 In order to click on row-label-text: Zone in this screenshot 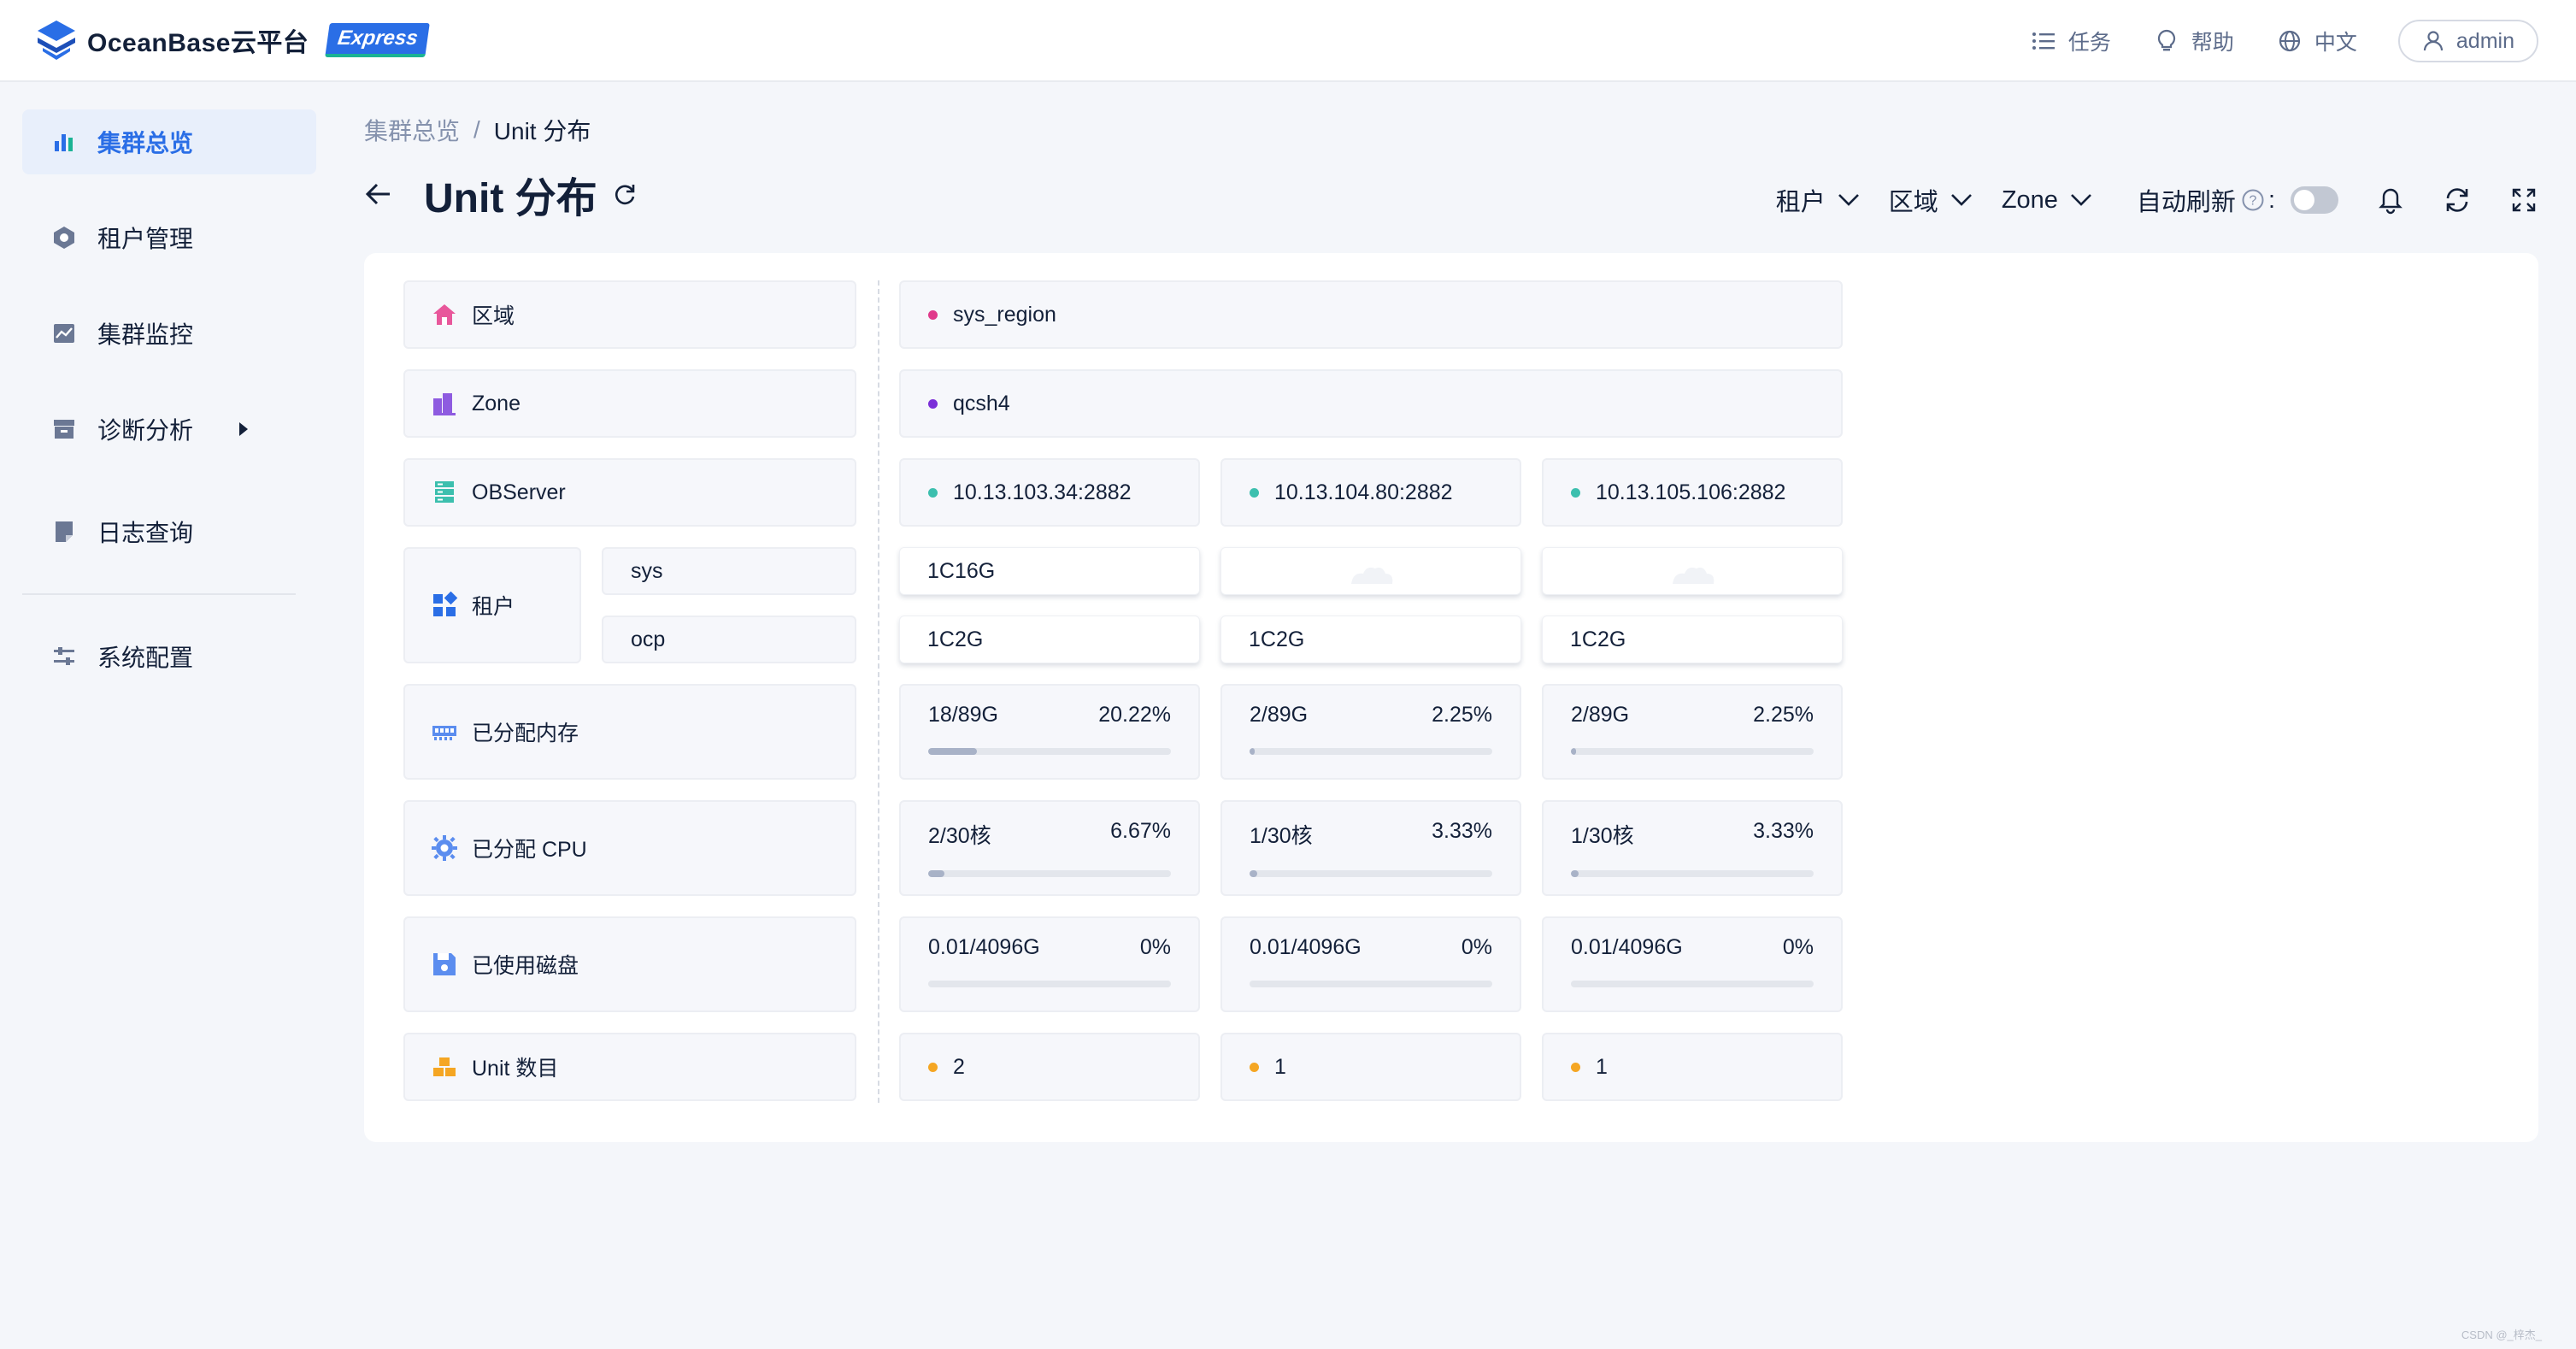, I will do `click(496, 403)`.